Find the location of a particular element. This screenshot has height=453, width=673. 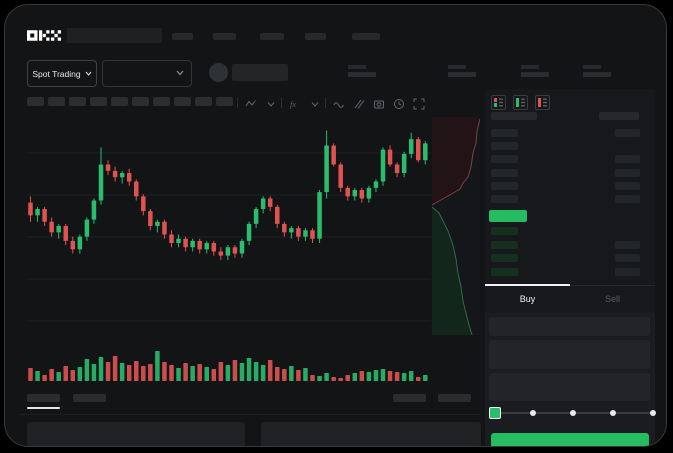

svg-text: fx is located at coordinates (293, 104).